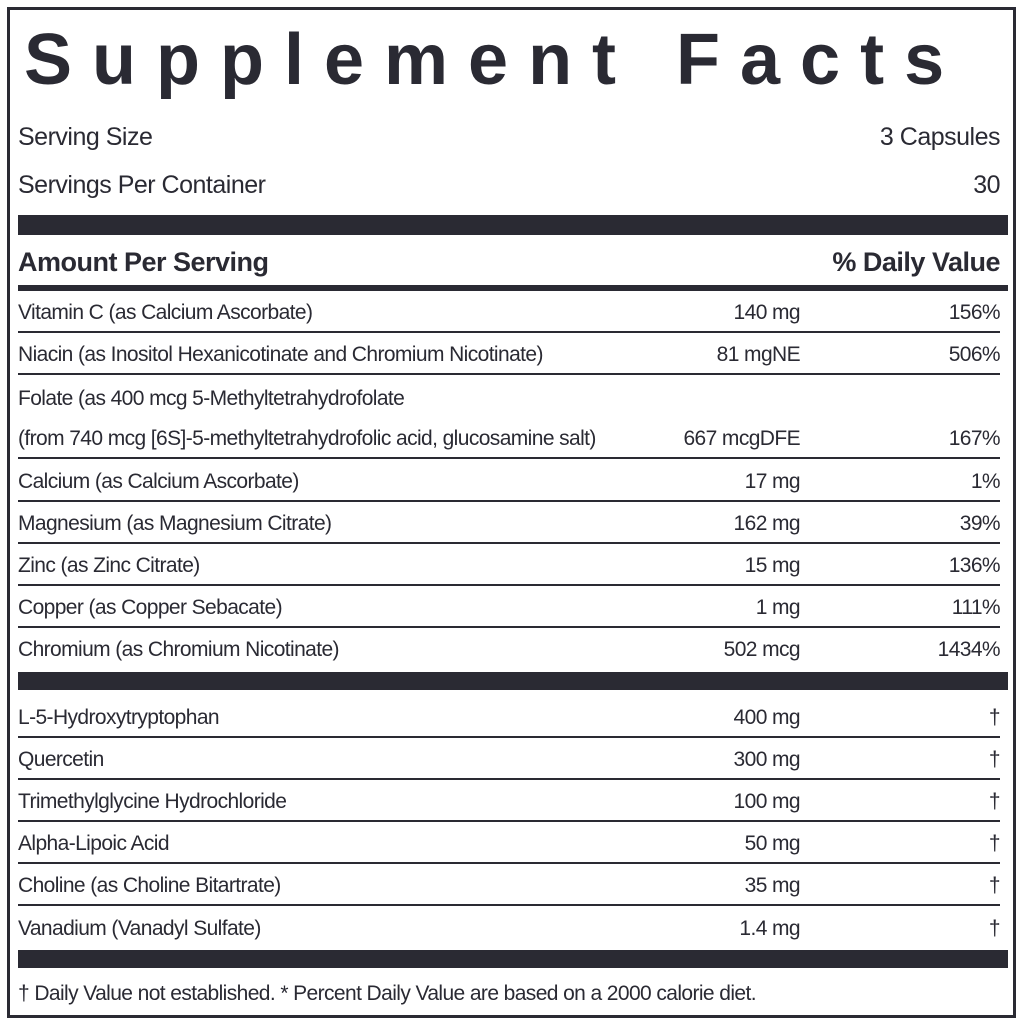 Image resolution: width=1028 pixels, height=1028 pixels. I want to click on ingredient-amount: 35 mg, so click(772, 885).